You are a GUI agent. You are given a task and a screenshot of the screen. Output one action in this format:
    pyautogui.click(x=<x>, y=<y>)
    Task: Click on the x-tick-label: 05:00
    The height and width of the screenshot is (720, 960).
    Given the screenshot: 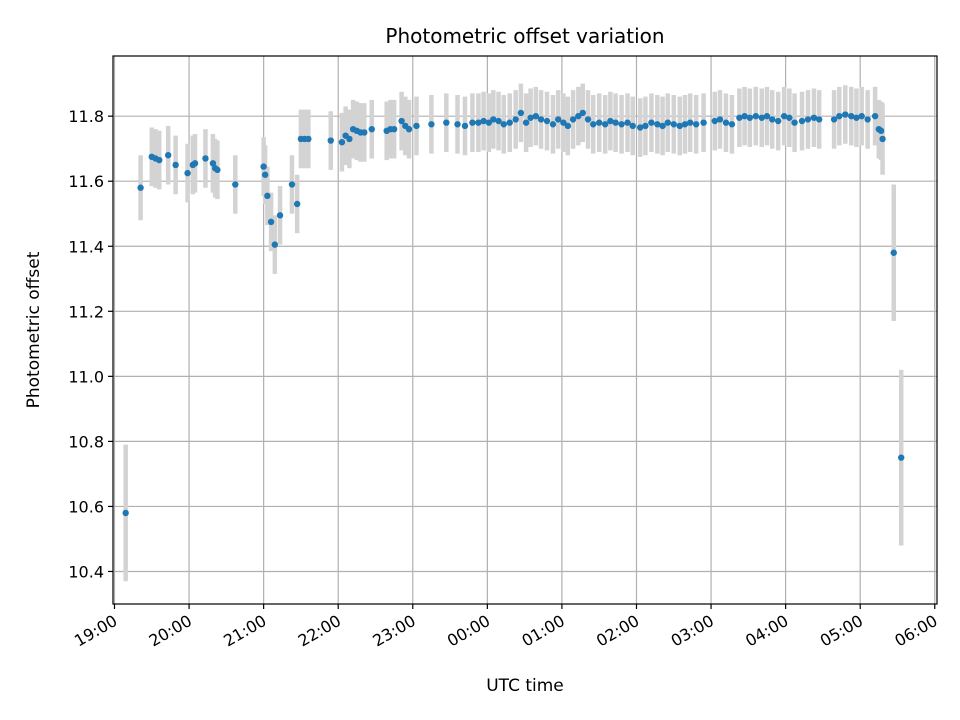 What is the action you would take?
    pyautogui.click(x=841, y=631)
    